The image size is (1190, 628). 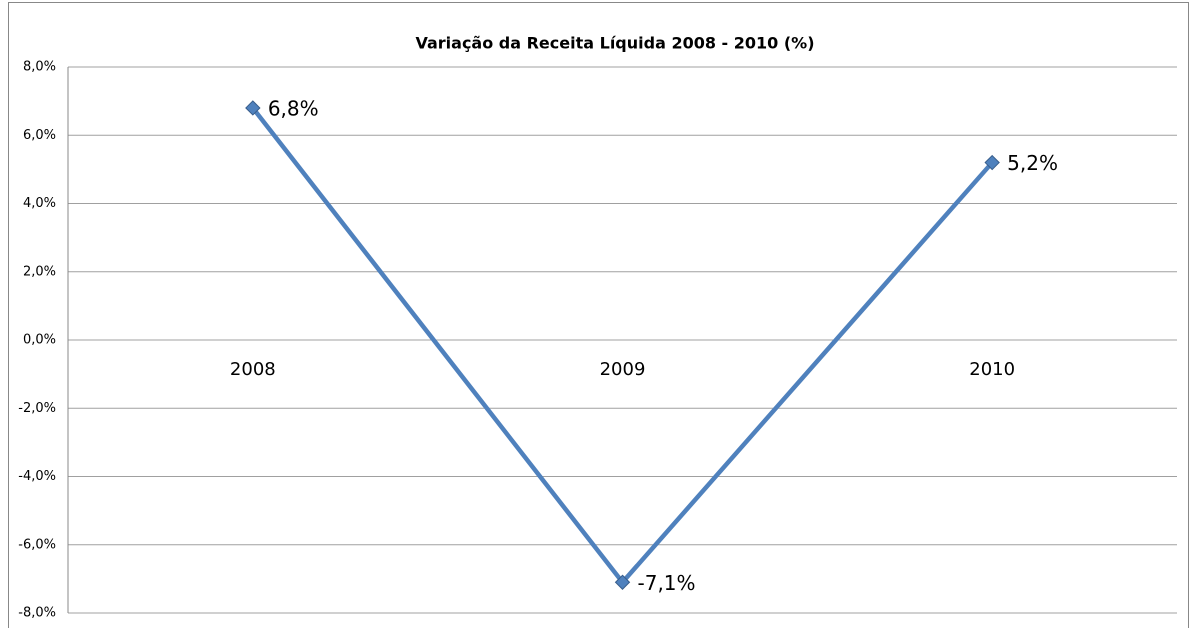 I want to click on y-tick-label: -6,0%, so click(x=37, y=544).